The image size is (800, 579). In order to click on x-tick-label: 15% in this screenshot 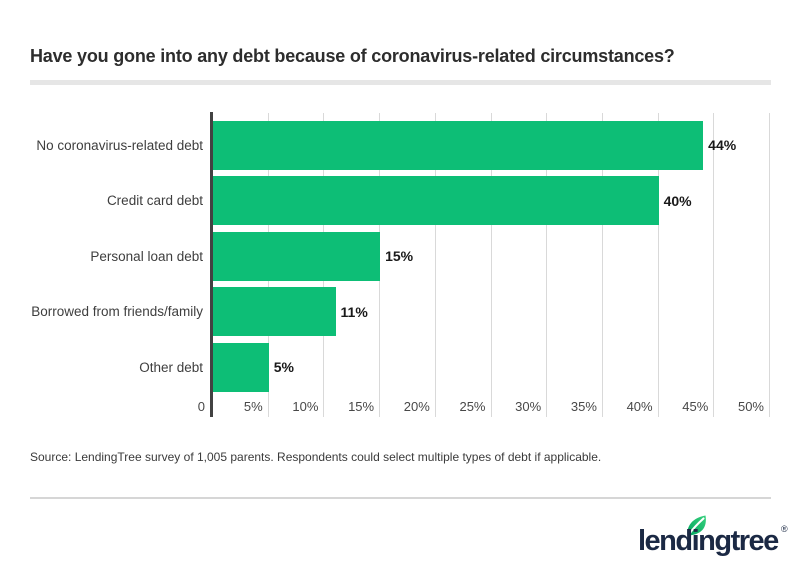, I will do `click(361, 406)`.